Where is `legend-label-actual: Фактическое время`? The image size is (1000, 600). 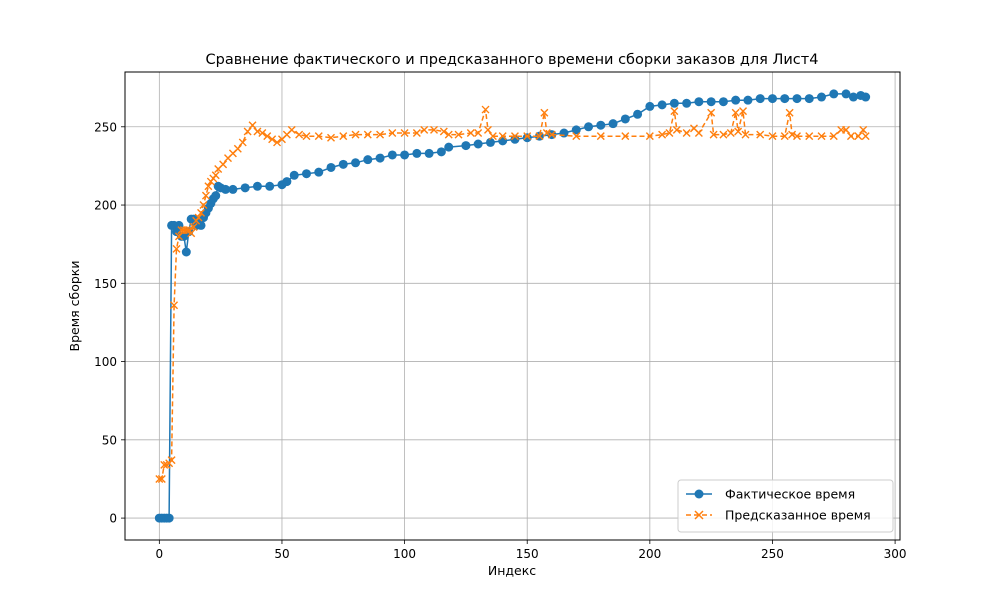 legend-label-actual: Фактическое время is located at coordinates (790, 494).